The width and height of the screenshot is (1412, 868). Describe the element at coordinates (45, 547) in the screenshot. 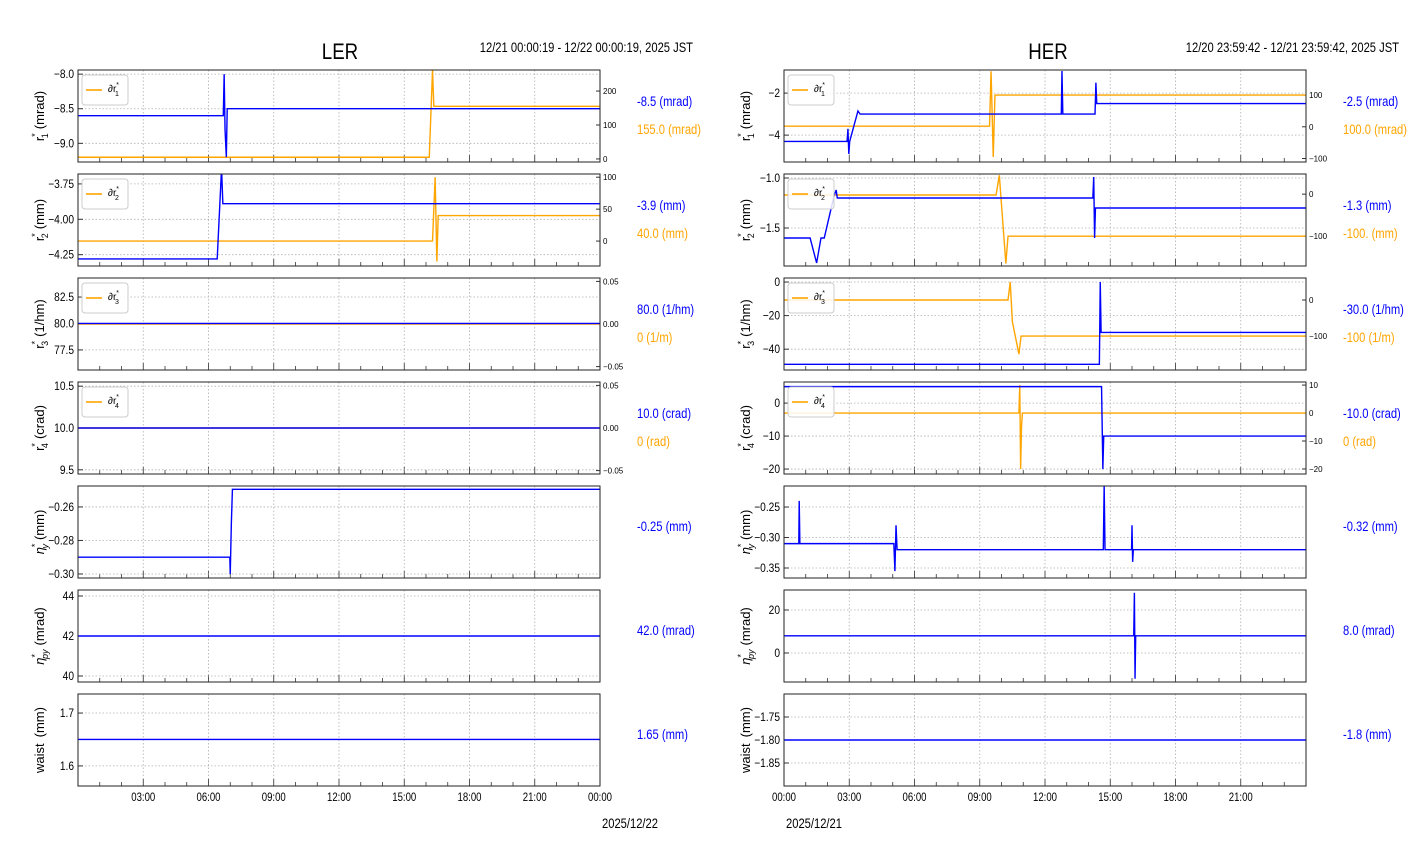

I see `y-label-sub: y` at that location.